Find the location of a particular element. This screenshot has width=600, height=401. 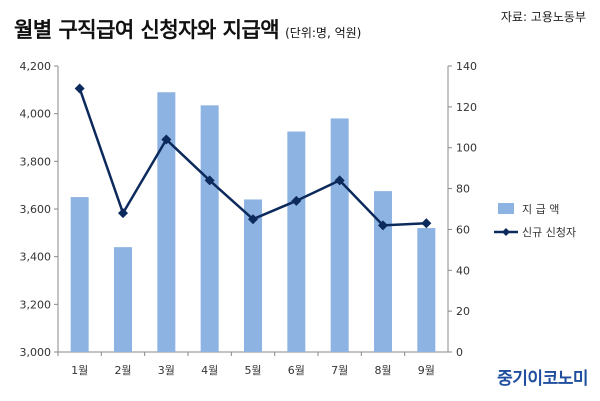

y-left-tick-label: 3,400 is located at coordinates (36, 257).